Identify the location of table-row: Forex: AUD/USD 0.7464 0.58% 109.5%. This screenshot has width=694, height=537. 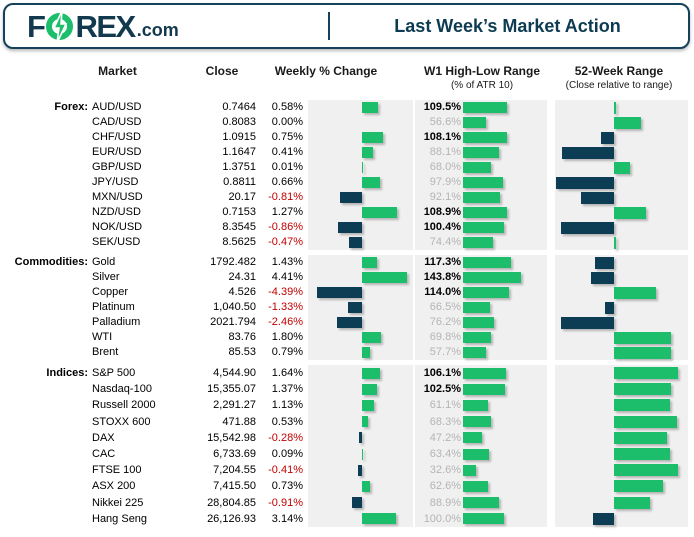
(347, 107).